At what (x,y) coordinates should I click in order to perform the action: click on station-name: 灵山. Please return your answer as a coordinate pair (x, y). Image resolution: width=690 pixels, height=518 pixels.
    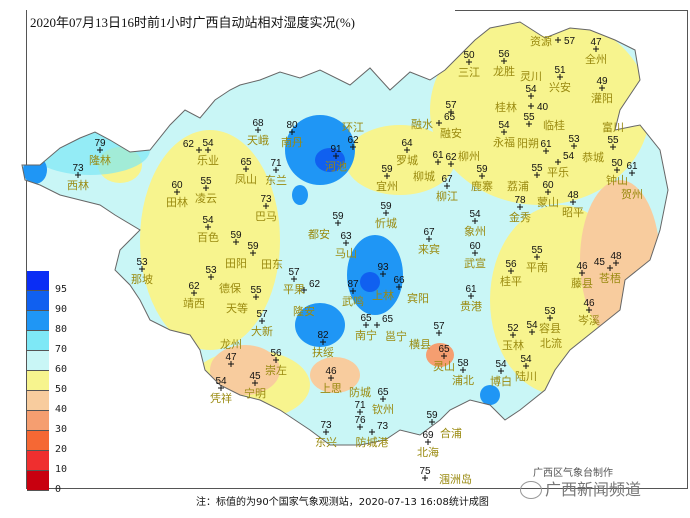
    Looking at the image, I should click on (444, 366).